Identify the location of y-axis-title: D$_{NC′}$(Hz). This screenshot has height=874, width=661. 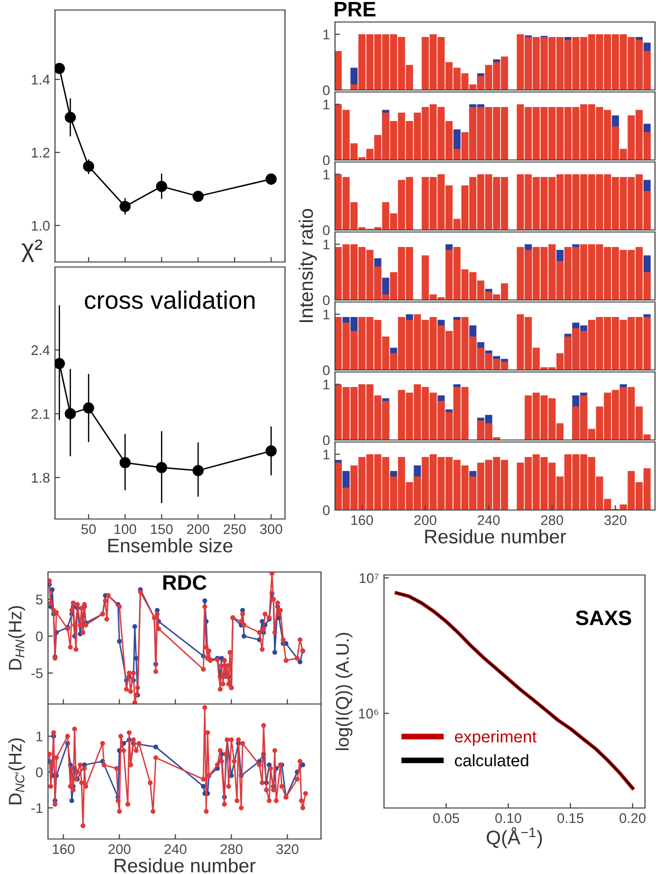
(17, 771).